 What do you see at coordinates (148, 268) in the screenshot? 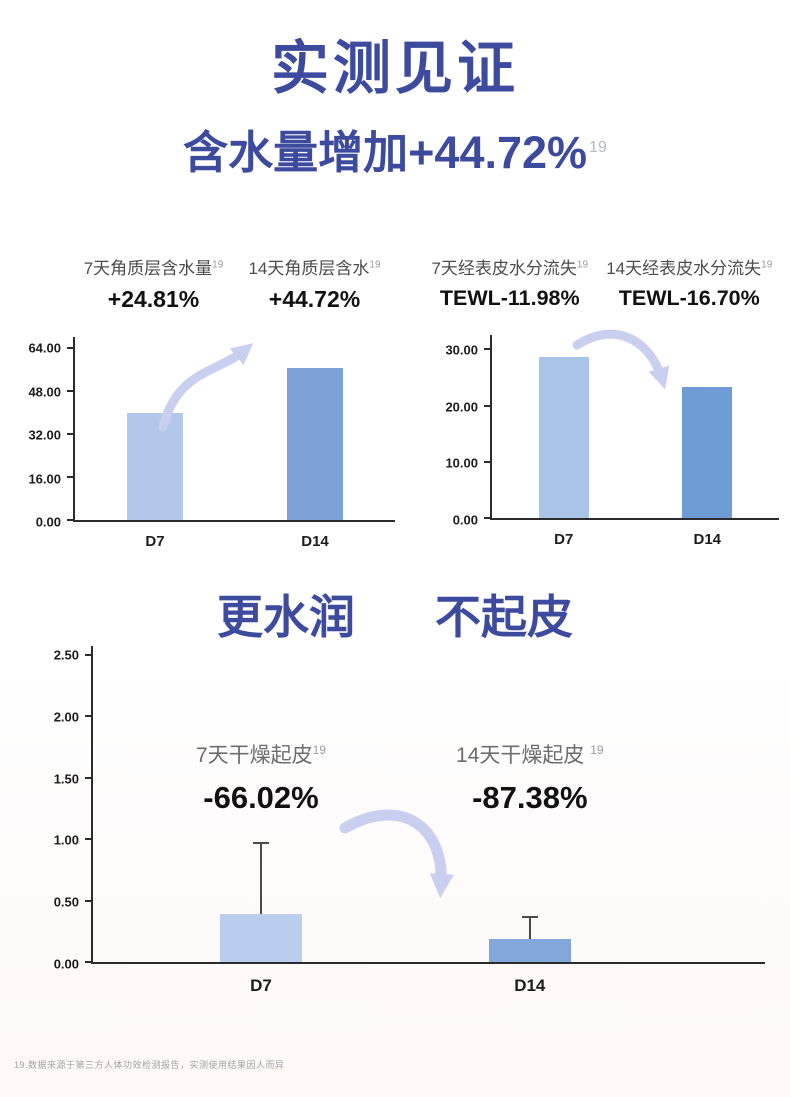
I see `label-text: 7天角质层含水量` at bounding box center [148, 268].